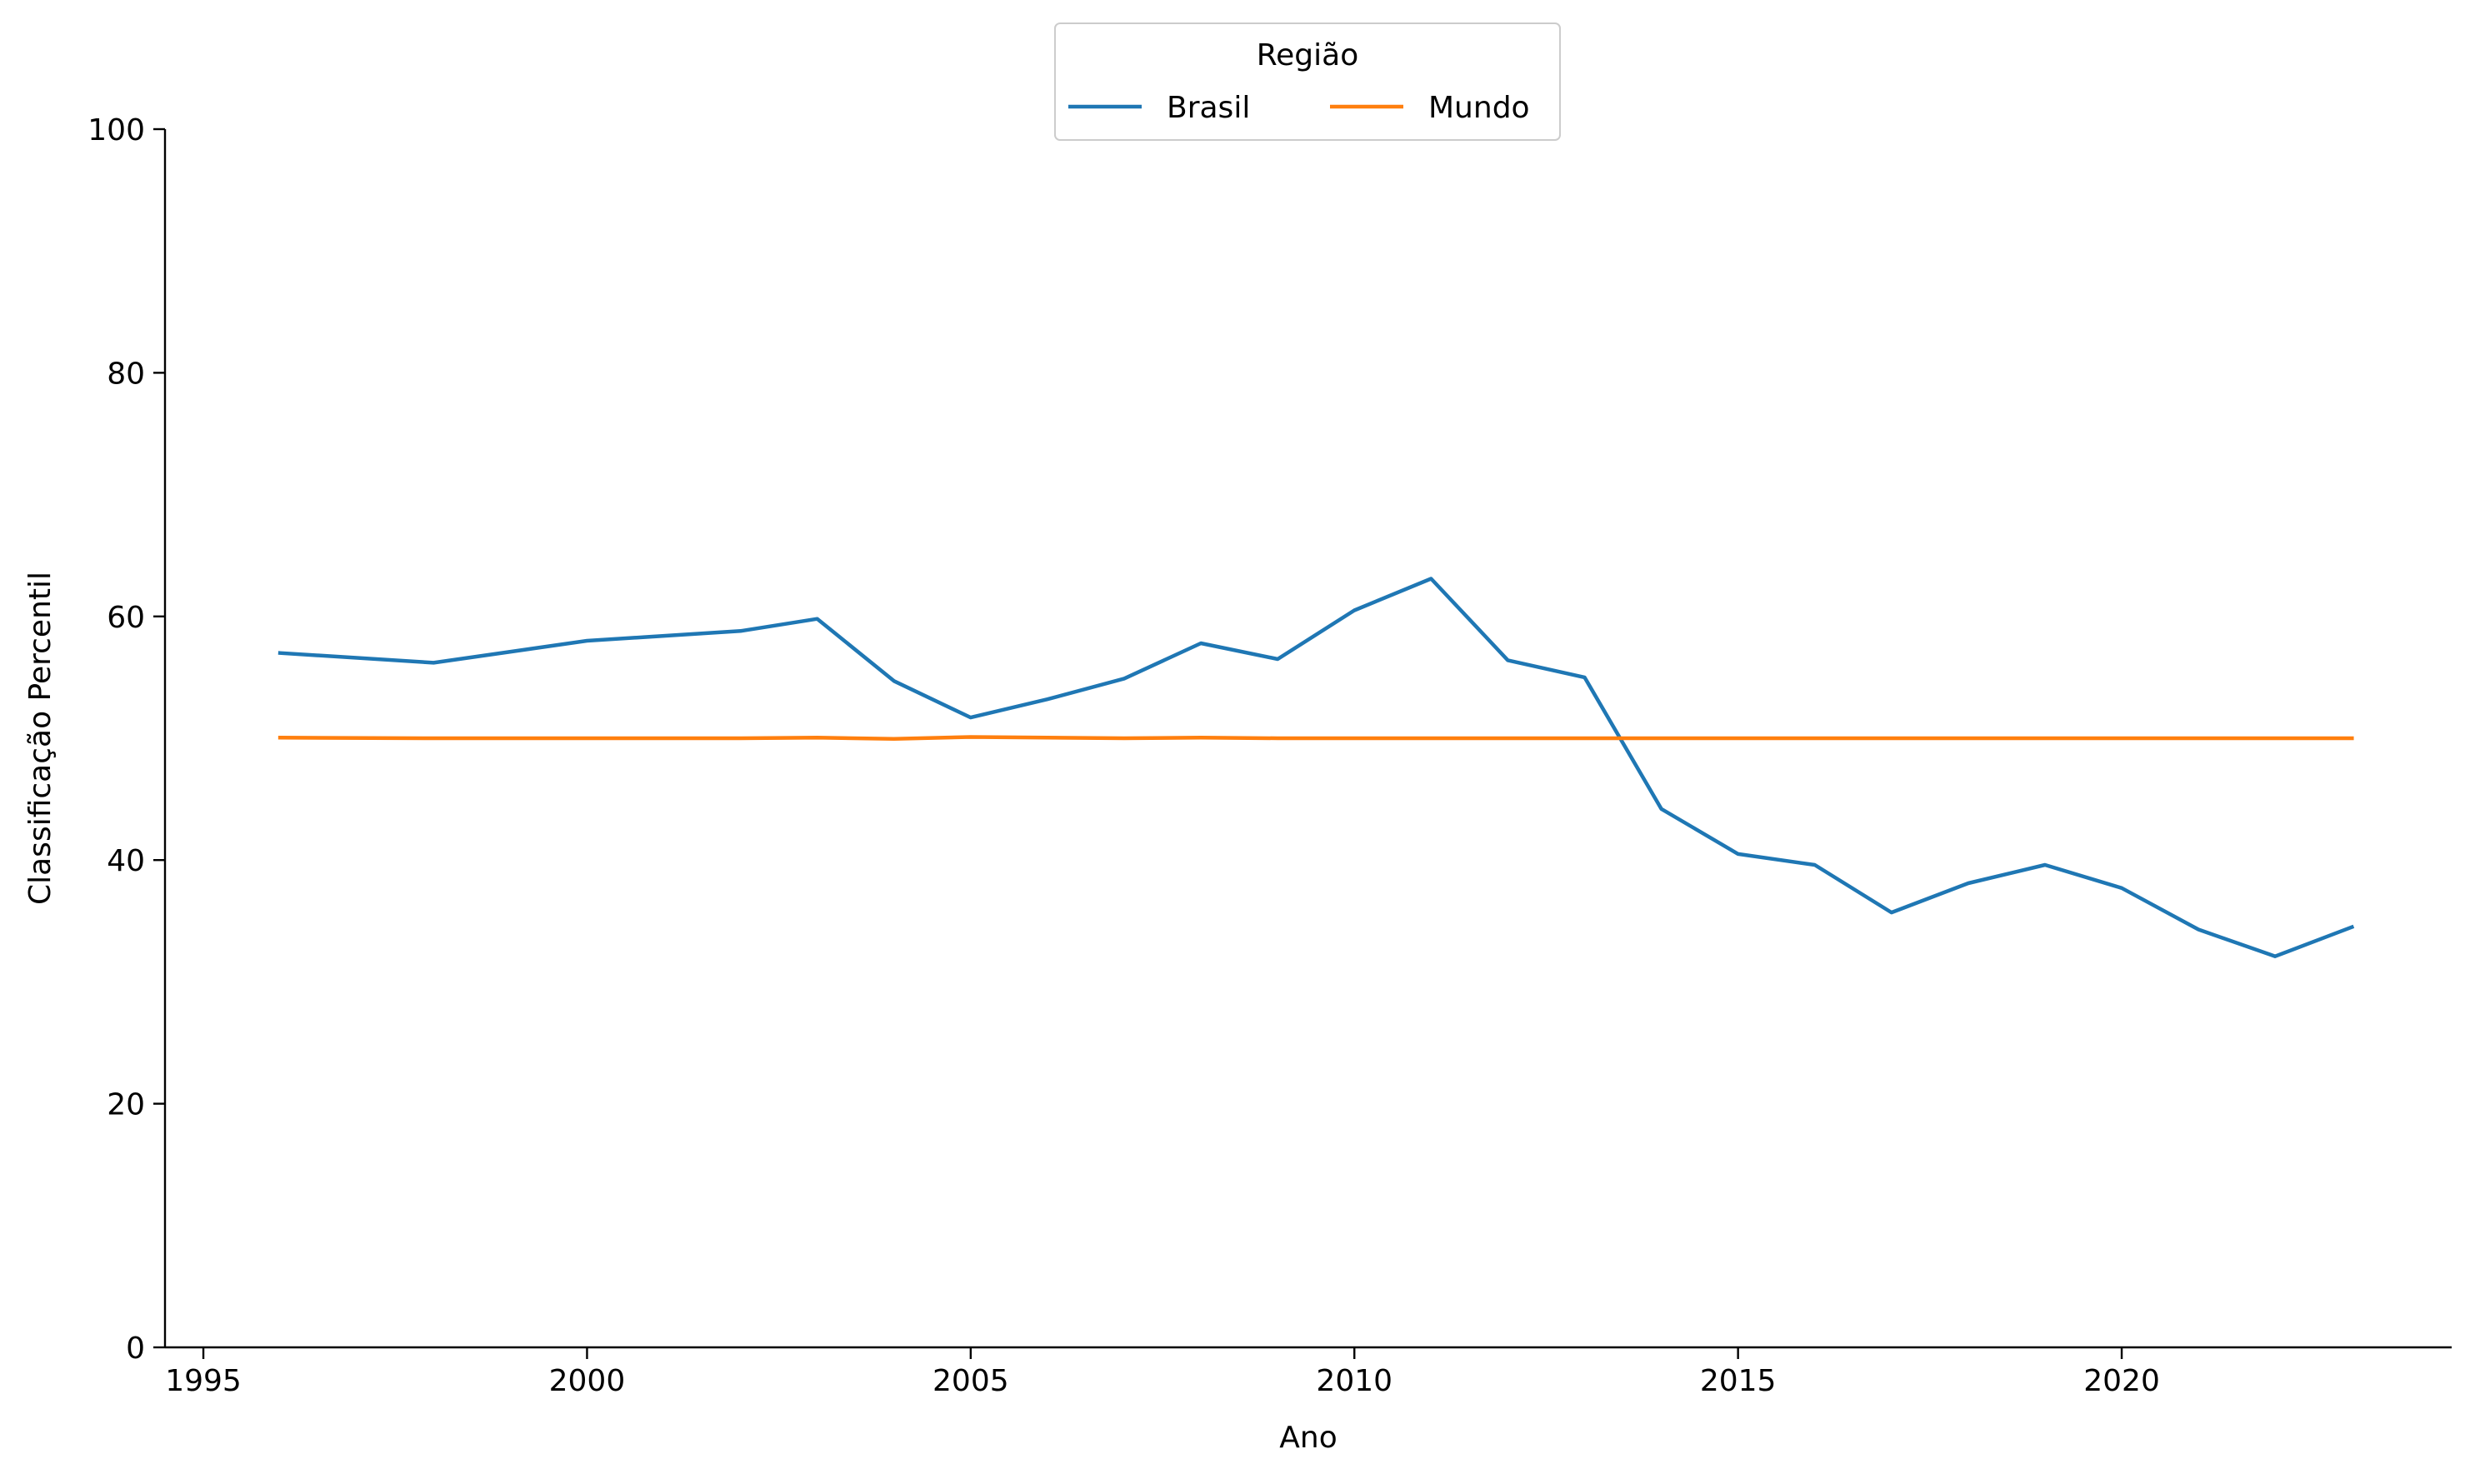 Image resolution: width=2475 pixels, height=1484 pixels. I want to click on legend-box, so click(1307, 81).